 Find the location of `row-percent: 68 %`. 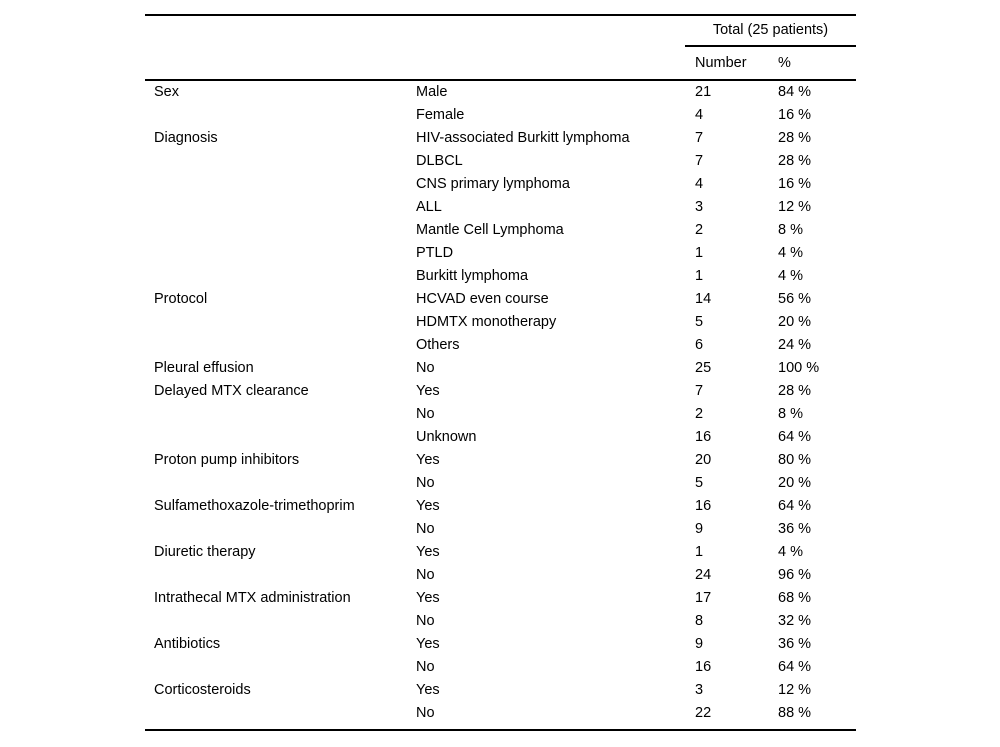

row-percent: 68 % is located at coordinates (795, 598).